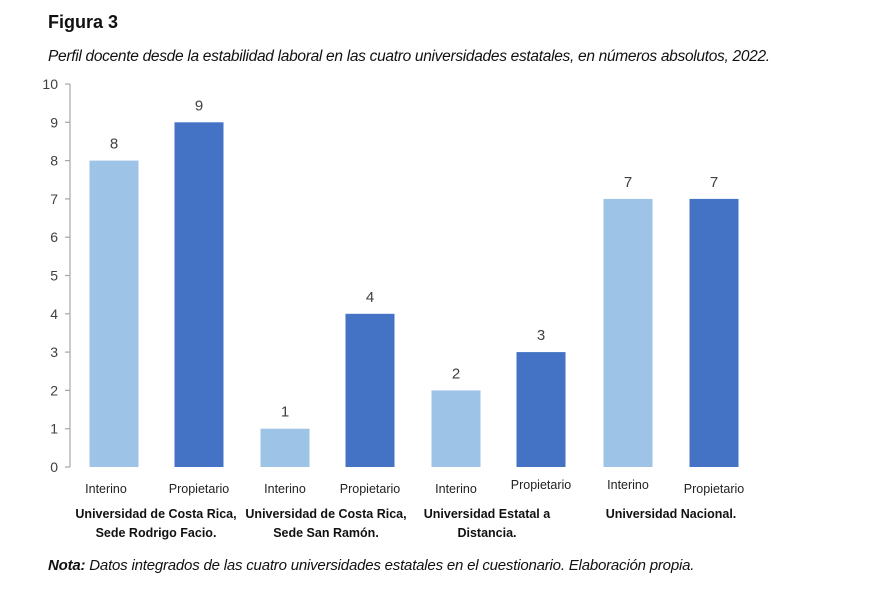 The width and height of the screenshot is (880, 593). I want to click on y-tick-label: 5, so click(54, 276).